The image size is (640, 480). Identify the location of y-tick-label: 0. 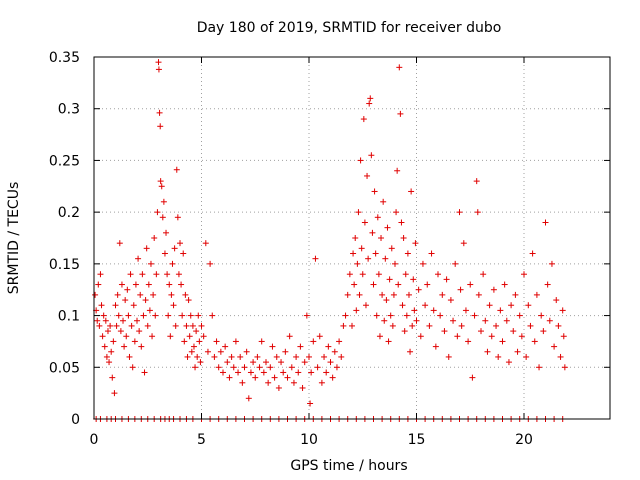
(75, 420).